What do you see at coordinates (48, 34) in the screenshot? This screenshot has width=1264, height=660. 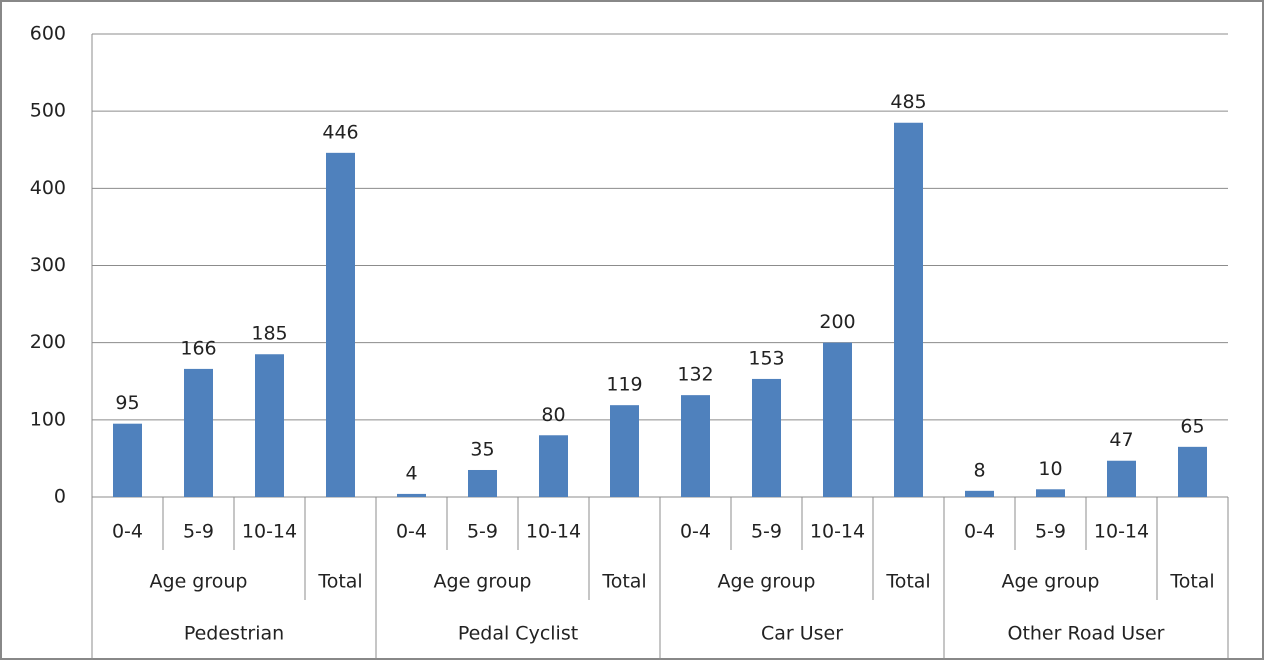 I see `y-tick-label: 600` at bounding box center [48, 34].